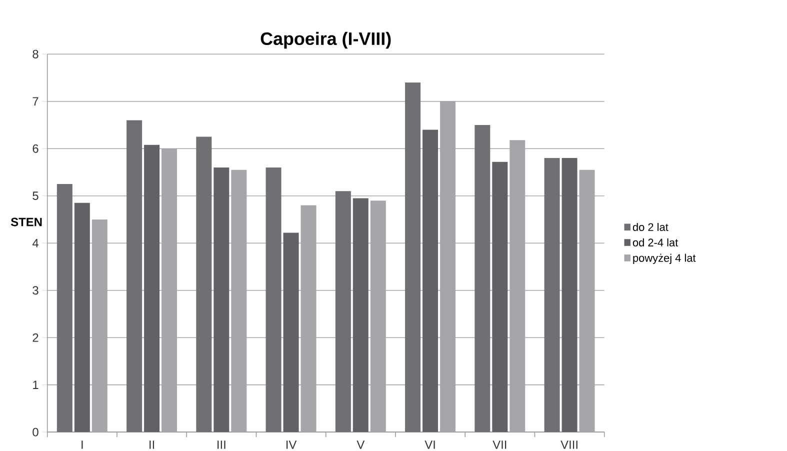  I want to click on y-tick-label: 4, so click(35, 243).